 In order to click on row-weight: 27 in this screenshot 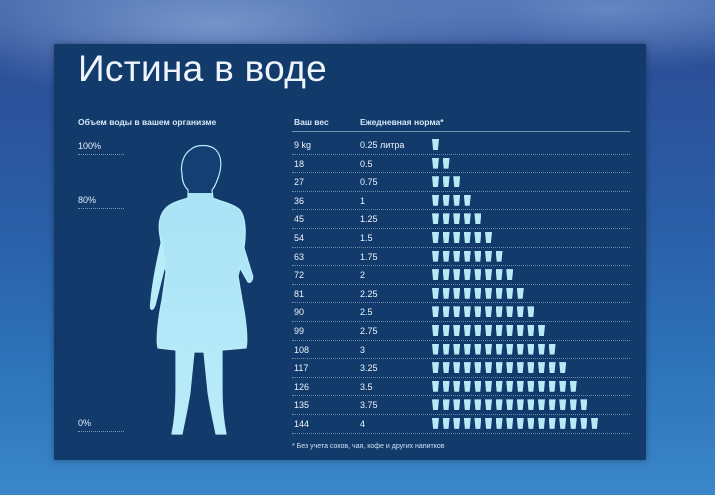, I will do `click(299, 182)`.